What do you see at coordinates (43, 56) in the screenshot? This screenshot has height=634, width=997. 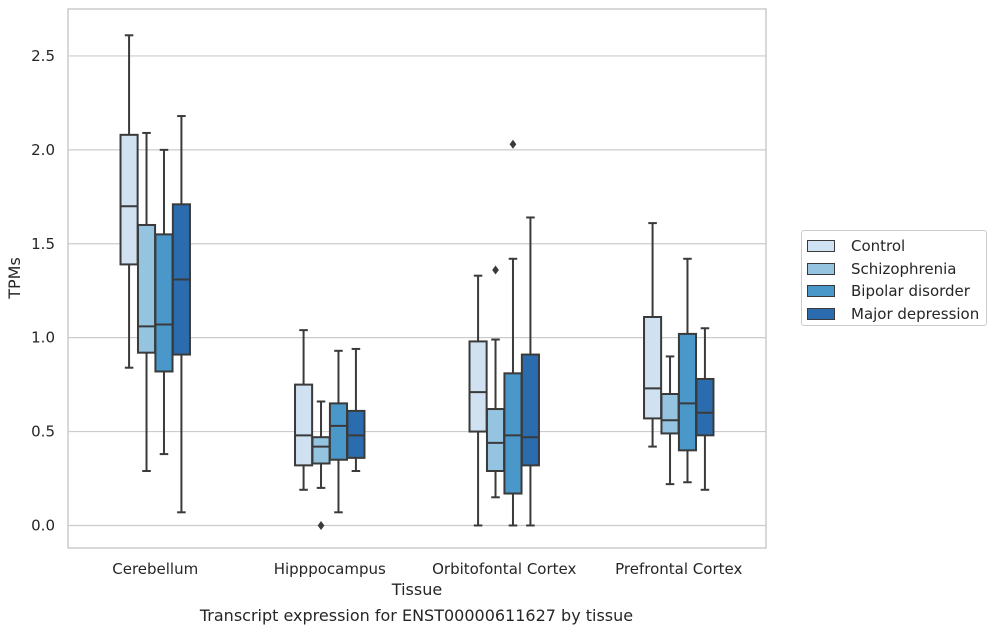 I see `y-tick-label: 2.5` at bounding box center [43, 56].